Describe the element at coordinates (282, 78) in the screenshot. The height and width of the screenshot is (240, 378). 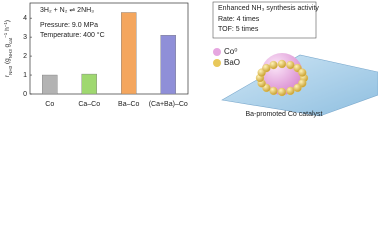
I see `bao-particles` at that location.